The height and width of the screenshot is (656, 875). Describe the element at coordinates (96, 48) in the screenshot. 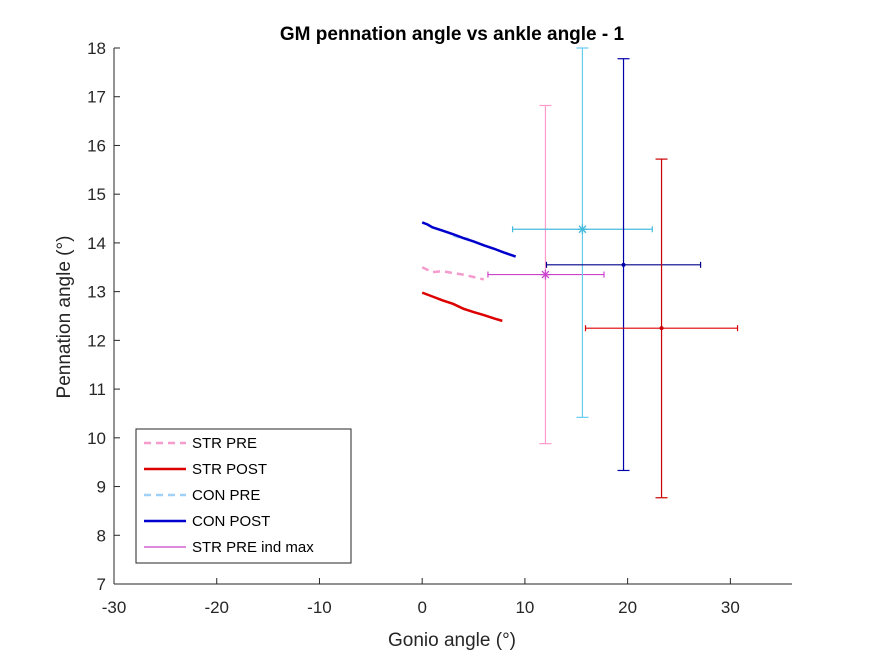

I see `y-tick-label: 18` at that location.